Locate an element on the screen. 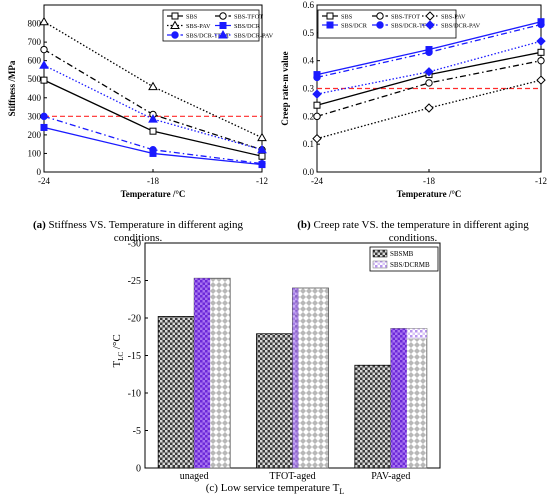  y-tick-label: 0.5 is located at coordinates (309, 33).